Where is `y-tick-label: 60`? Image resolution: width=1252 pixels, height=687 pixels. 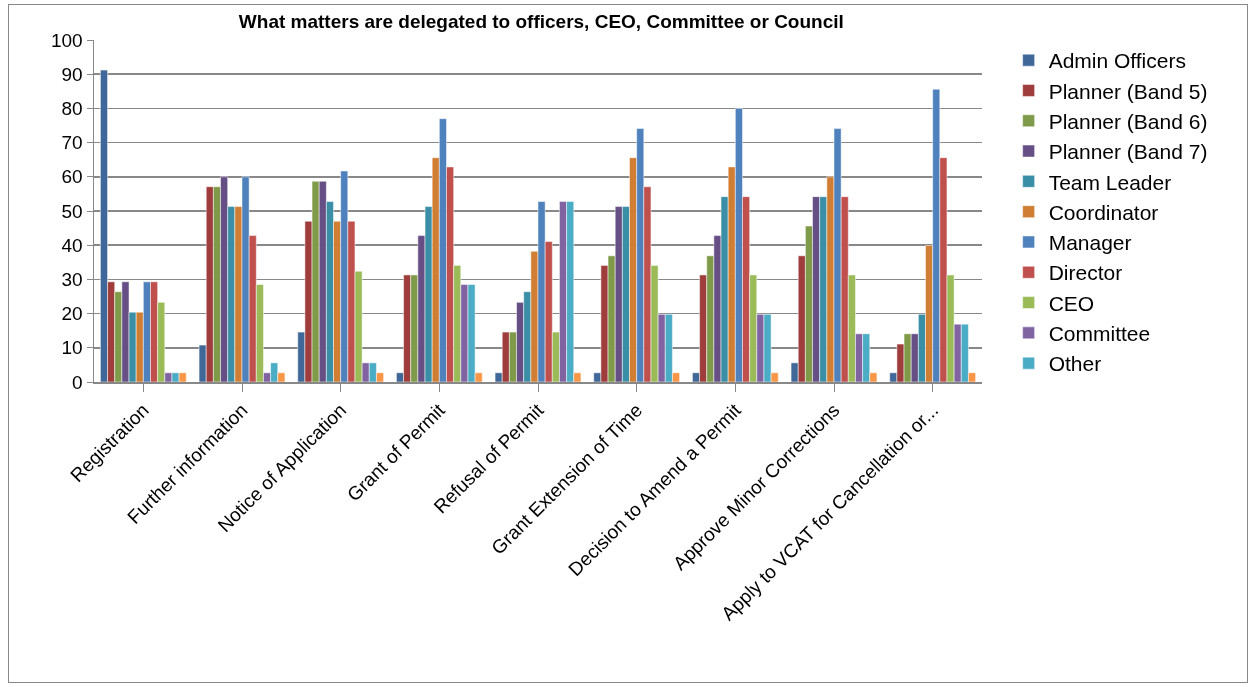 y-tick-label: 60 is located at coordinates (72, 177).